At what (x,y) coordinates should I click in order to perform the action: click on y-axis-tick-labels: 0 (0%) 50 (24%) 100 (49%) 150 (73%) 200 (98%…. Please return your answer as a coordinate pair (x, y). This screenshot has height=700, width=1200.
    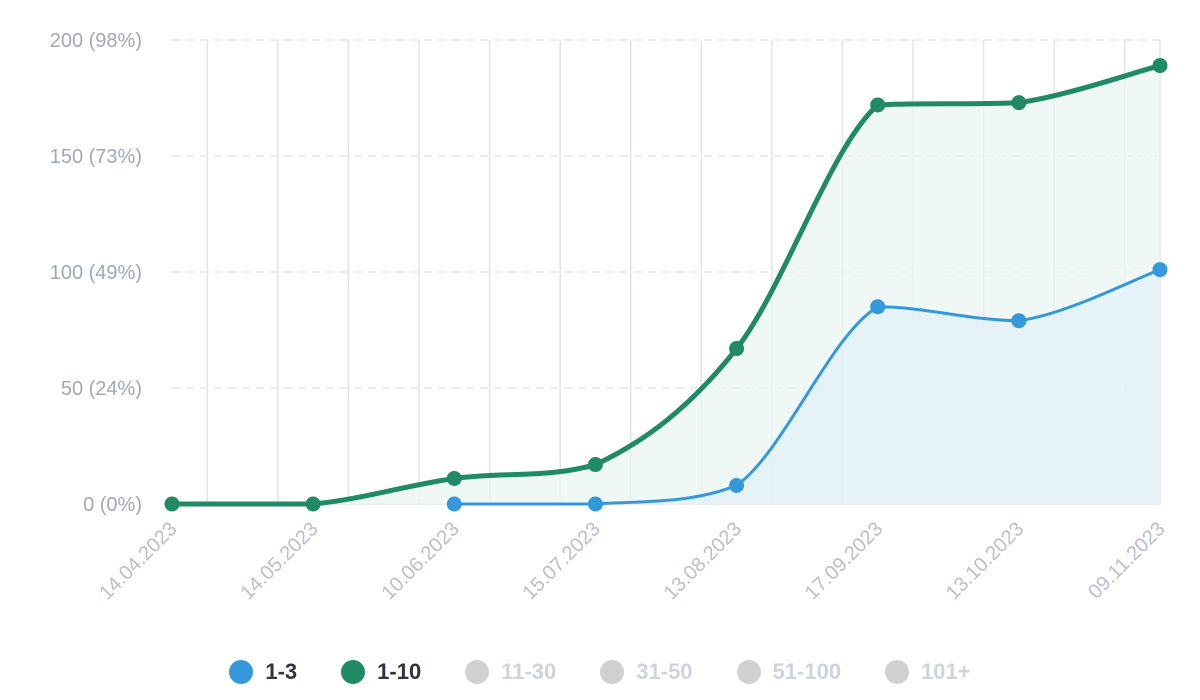
    Looking at the image, I should click on (96, 273).